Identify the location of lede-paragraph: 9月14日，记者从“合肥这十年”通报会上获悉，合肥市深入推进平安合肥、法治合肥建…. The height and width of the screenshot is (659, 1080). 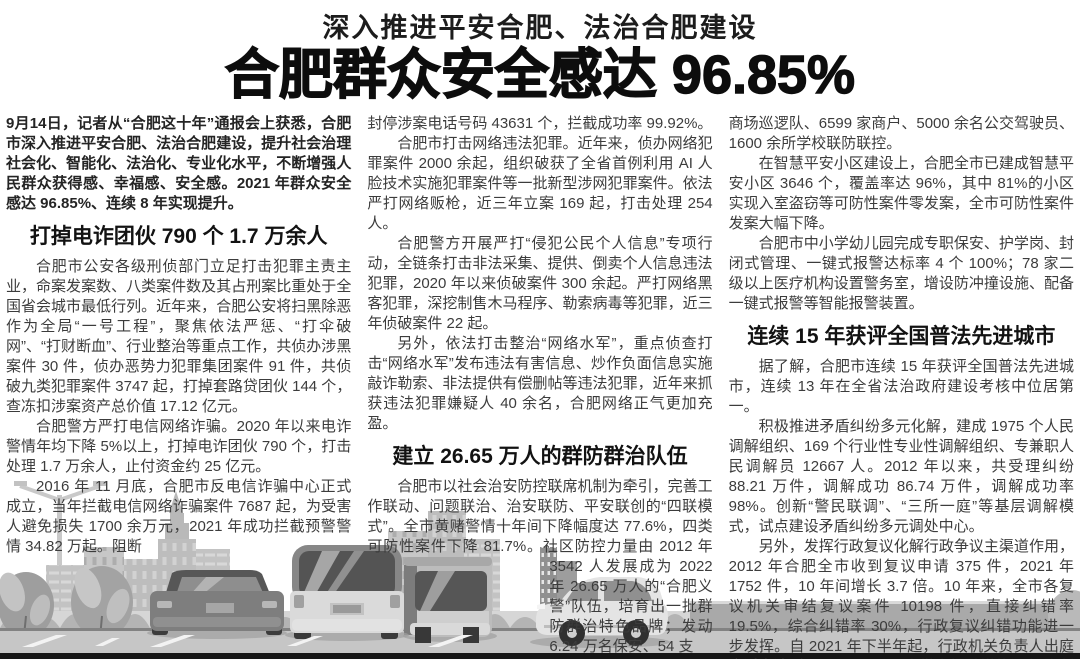
(179, 163).